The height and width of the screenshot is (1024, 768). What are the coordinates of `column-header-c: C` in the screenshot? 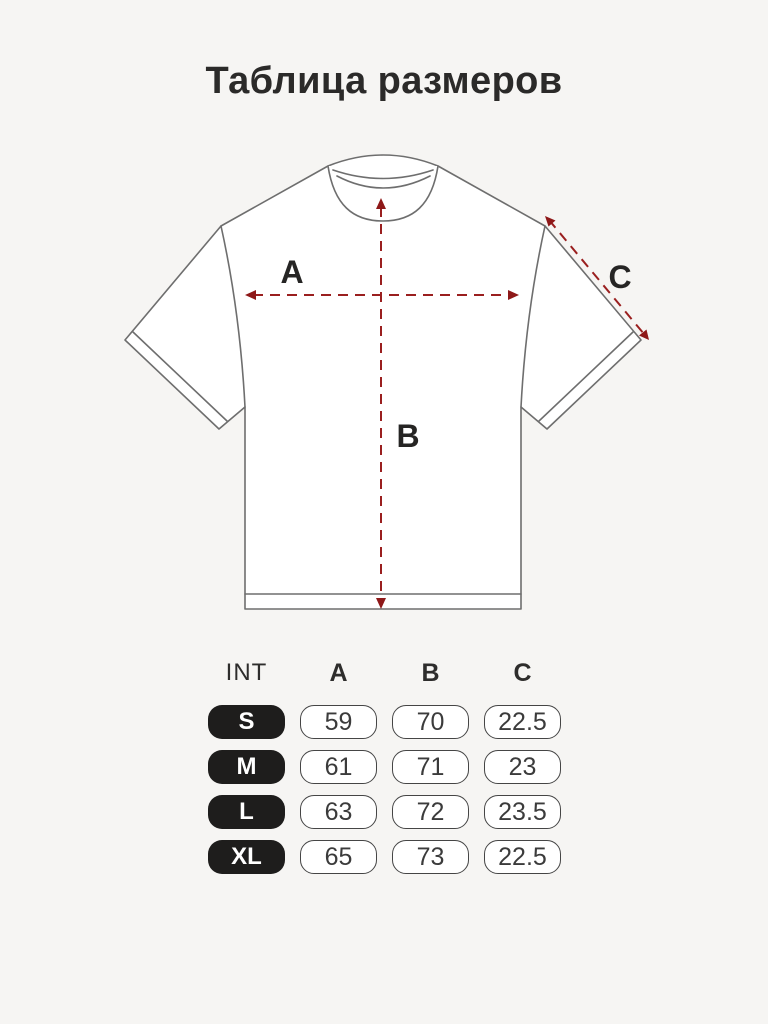 It's located at (522, 672).